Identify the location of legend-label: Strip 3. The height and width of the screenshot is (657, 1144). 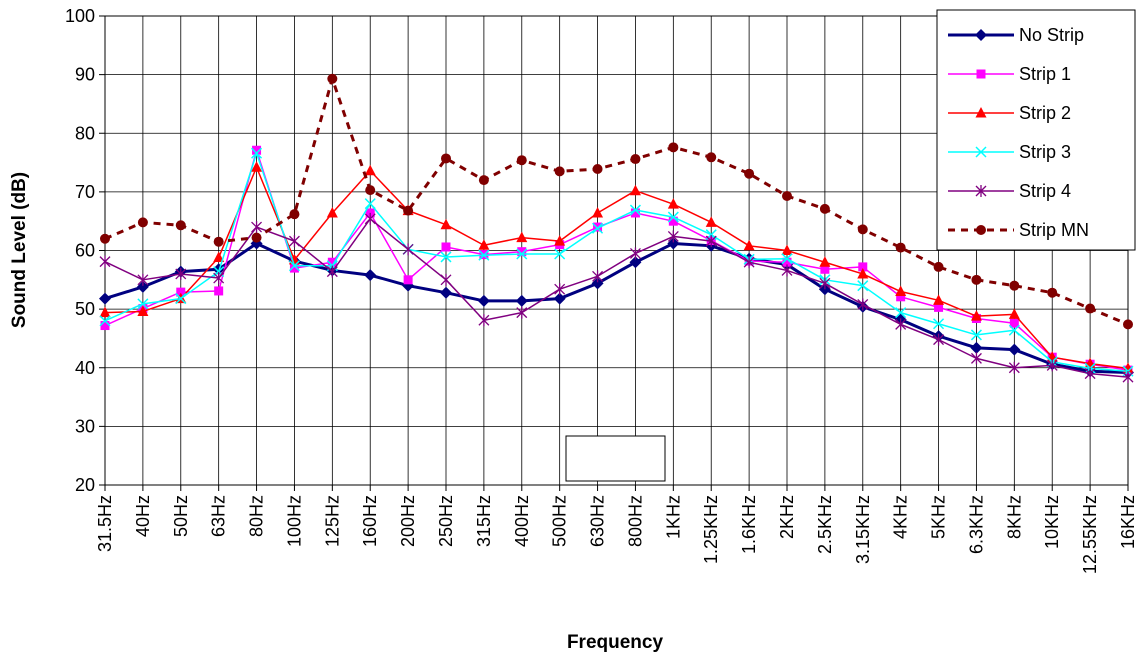
(1045, 152).